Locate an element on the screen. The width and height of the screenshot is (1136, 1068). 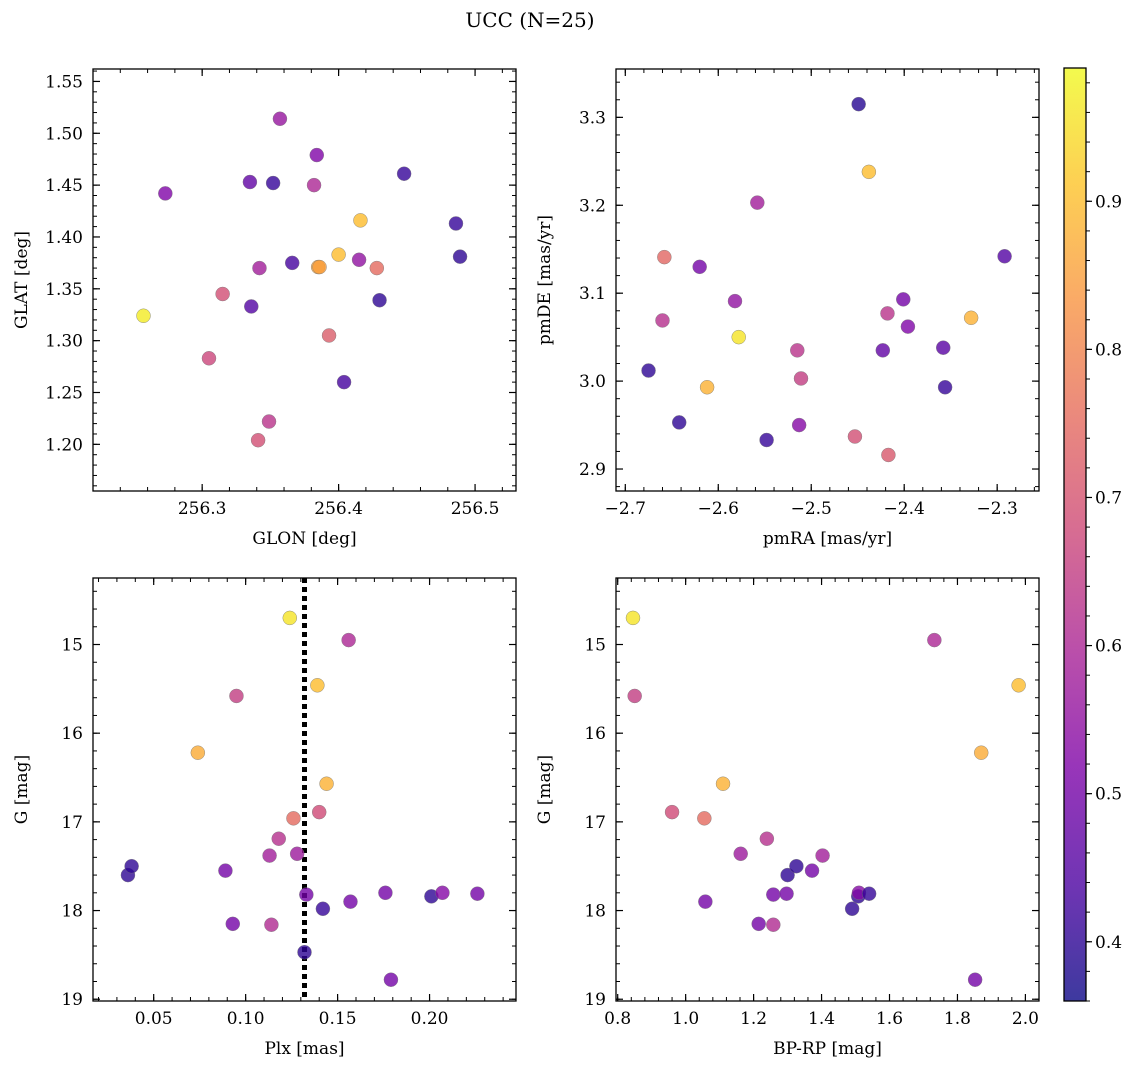
y-axis-label: GLAT [deg] is located at coordinates (22, 280).